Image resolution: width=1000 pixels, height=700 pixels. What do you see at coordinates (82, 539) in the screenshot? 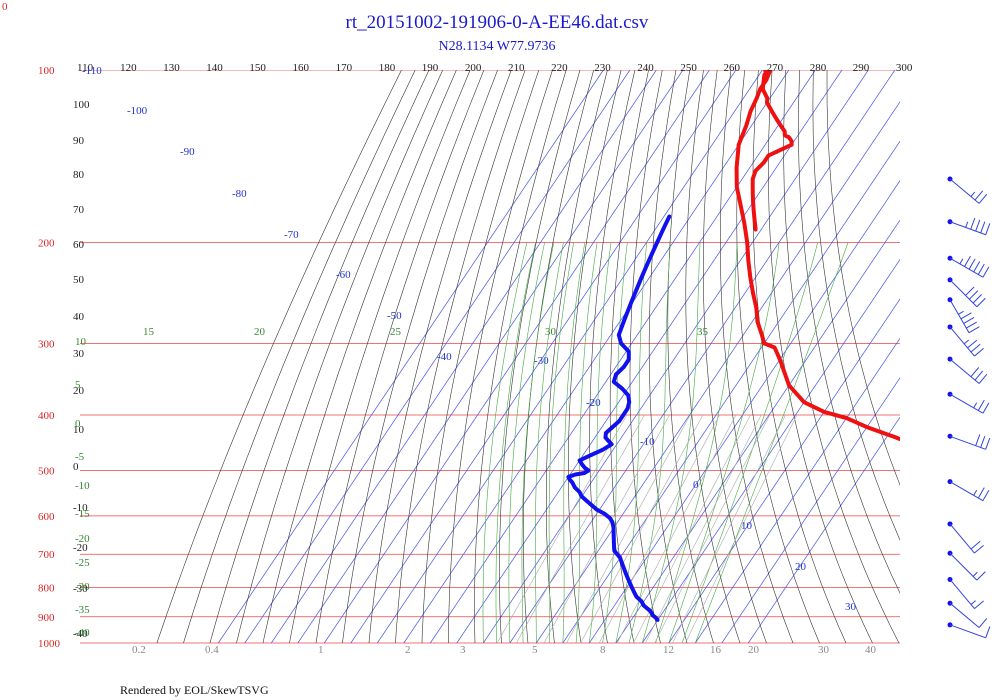
I see `moist-adiabat-tick-label: -20` at bounding box center [82, 539].